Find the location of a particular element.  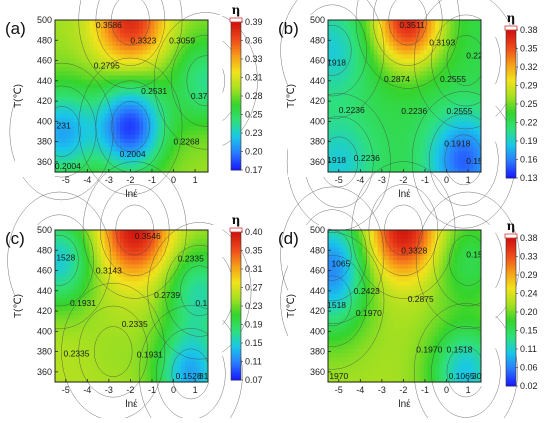

y-tick-label: 400 is located at coordinates (44, 331).